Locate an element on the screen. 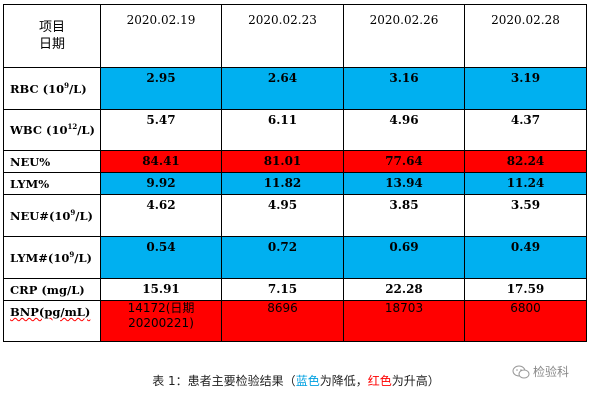 The height and width of the screenshot is (401, 592). cell-crp-4: 17.59 is located at coordinates (525, 289).